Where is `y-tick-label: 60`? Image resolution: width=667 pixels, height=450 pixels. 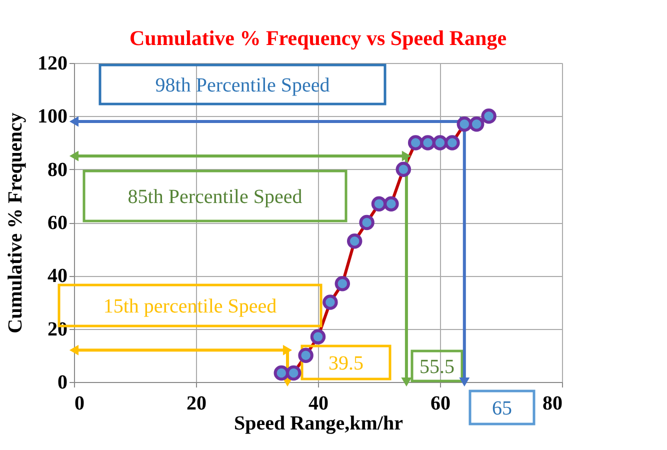 y-tick-label: 60 is located at coordinates (58, 223).